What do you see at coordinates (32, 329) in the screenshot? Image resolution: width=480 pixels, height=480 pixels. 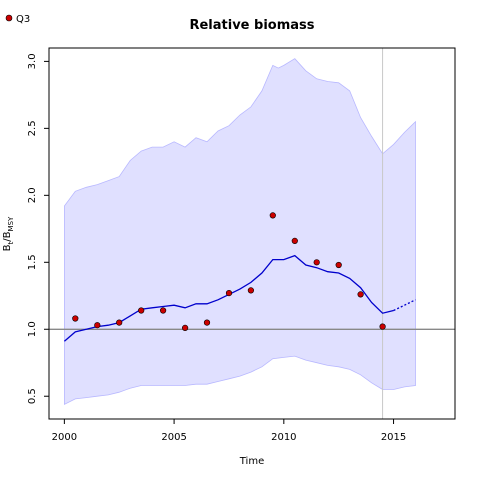 I see `y-tick-label: 1.0` at bounding box center [32, 329].